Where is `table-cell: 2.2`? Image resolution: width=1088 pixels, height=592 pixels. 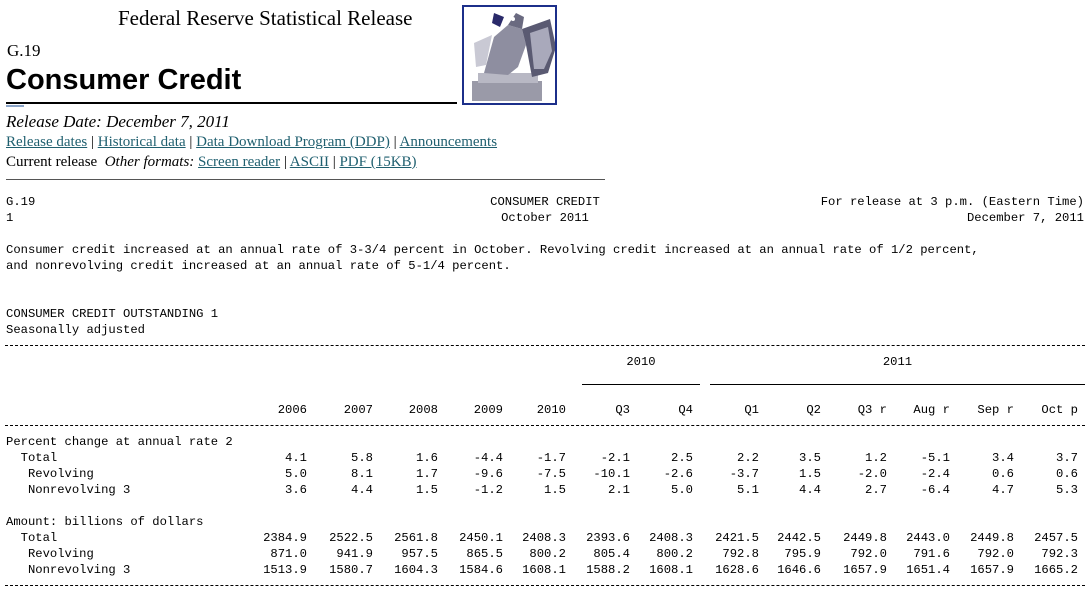
table-cell: 2.2 is located at coordinates (748, 458).